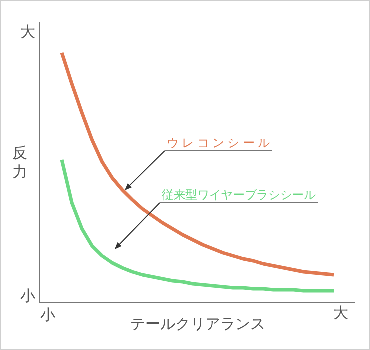 This screenshot has height=350, width=370. Describe the element at coordinates (20, 162) in the screenshot. I see `y-axis-title: 反力` at that location.